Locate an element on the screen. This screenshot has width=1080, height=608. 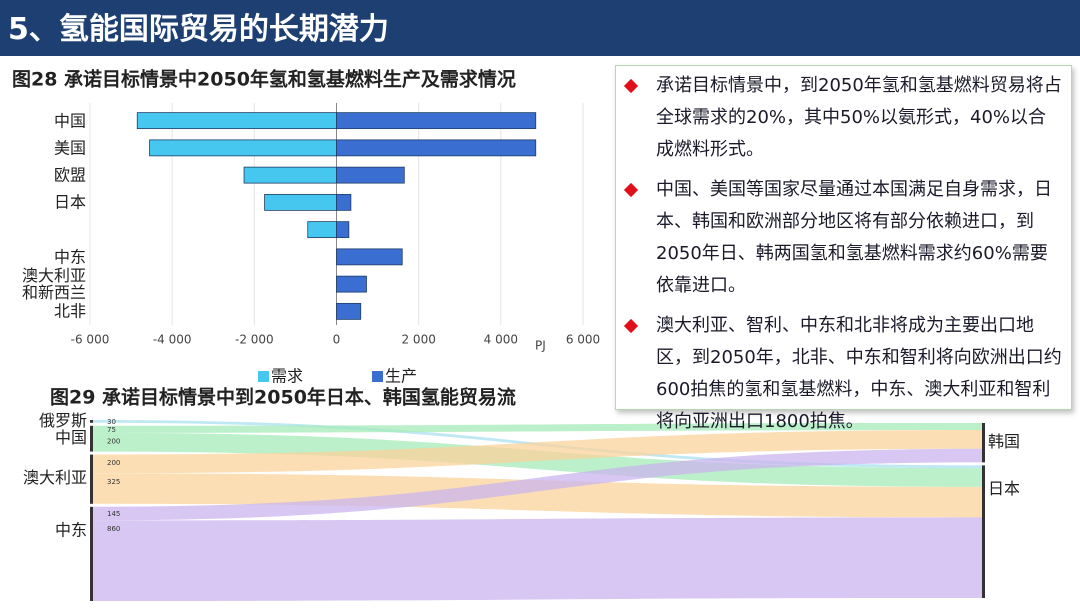
chart-title: 图29 承诺目标情景中到2050年日本、韩国氢能贸易流 is located at coordinates (283, 397).